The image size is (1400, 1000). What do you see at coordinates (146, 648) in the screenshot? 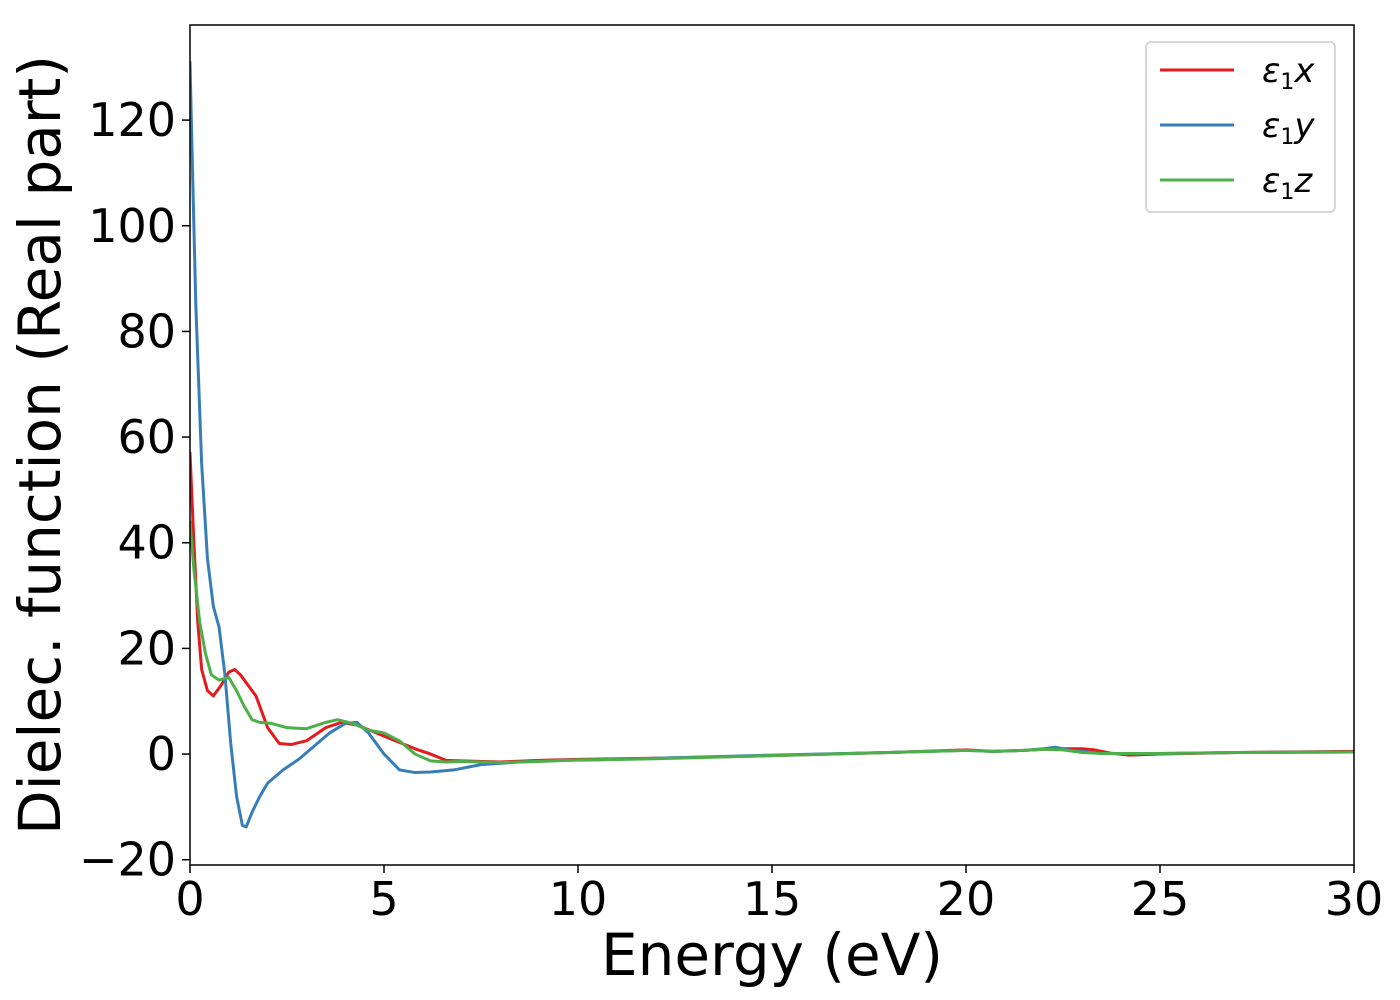
I see `y-tick-label: 20` at bounding box center [146, 648].